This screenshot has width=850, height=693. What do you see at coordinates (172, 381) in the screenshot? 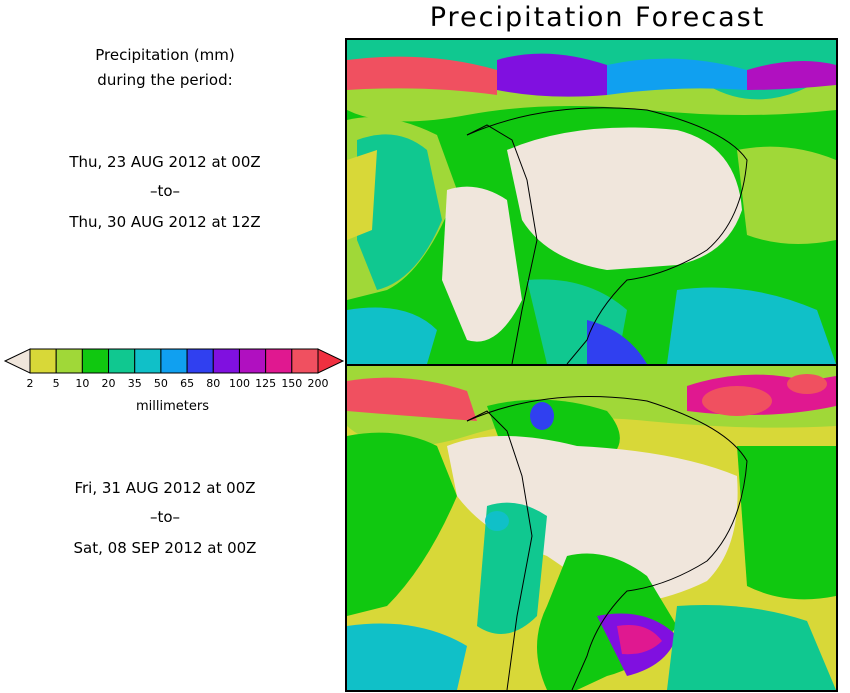
I see `color-legend: 2 5 10 20 35 50 65 80 100 125 150 200 millimeters` at bounding box center [172, 381].